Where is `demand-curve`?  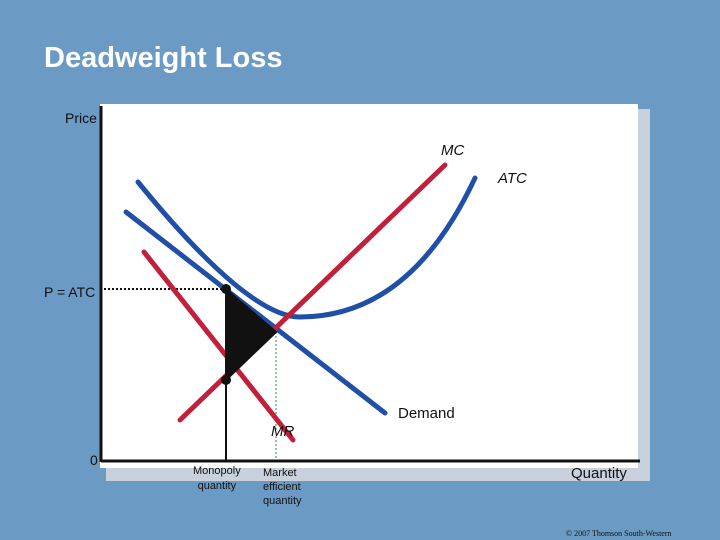 demand-curve is located at coordinates (255, 312).